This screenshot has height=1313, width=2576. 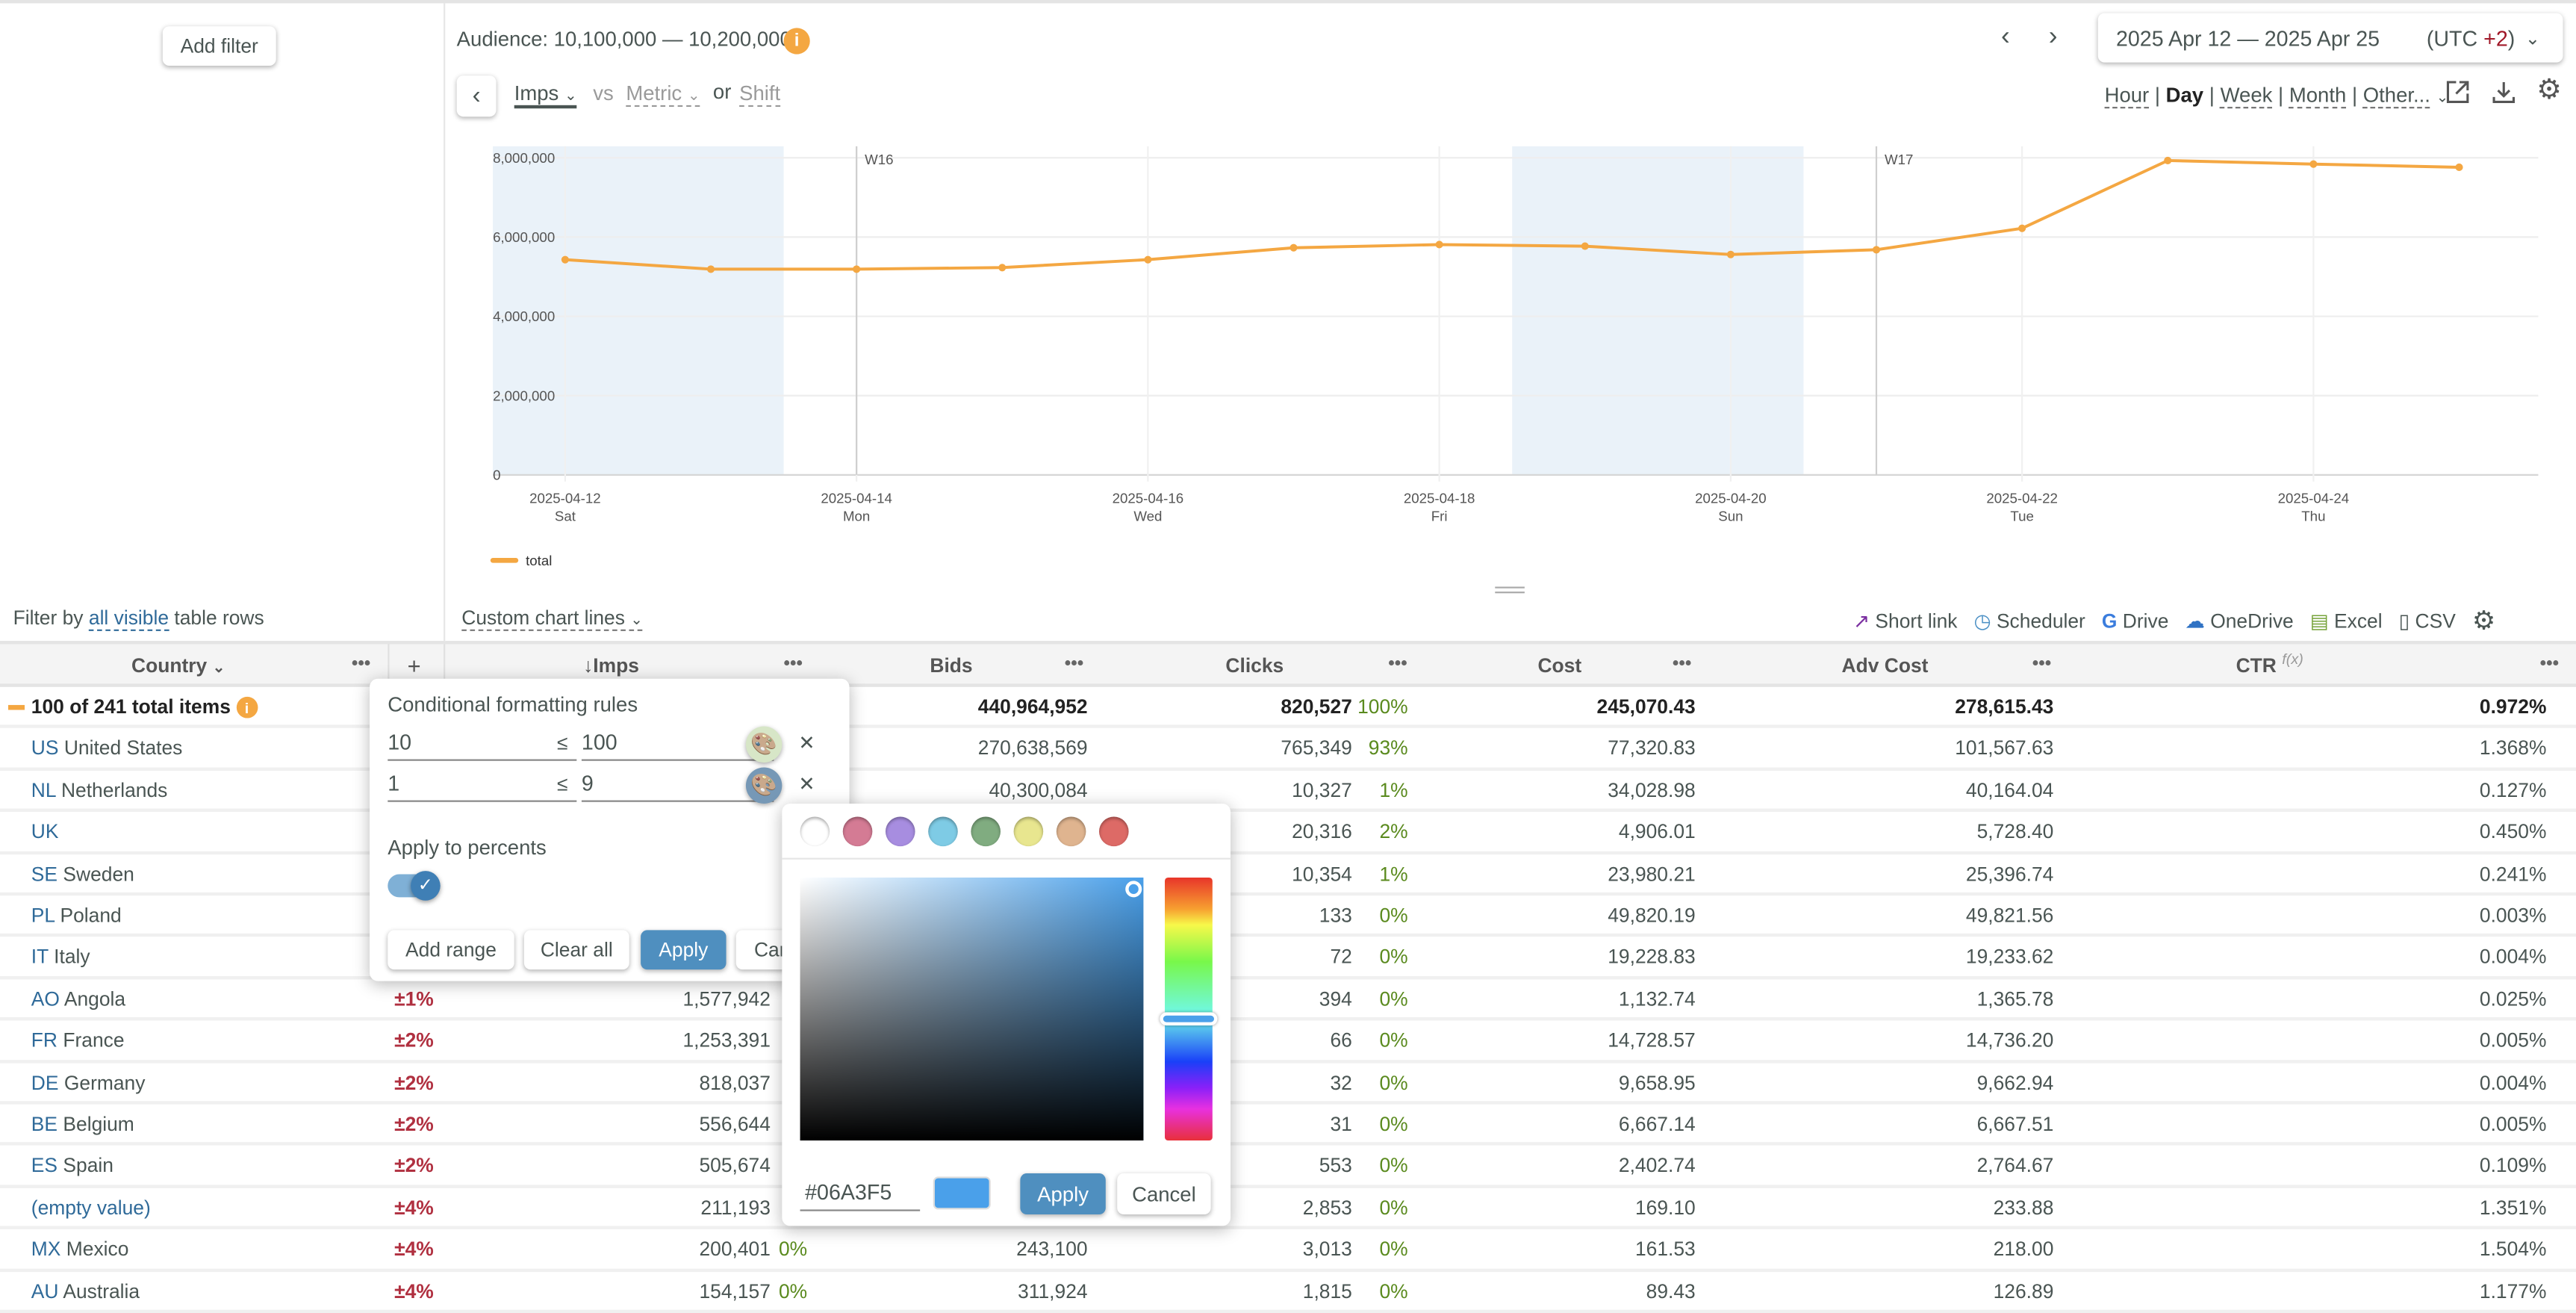 What do you see at coordinates (44, 1040) in the screenshot?
I see `country-code: FR` at bounding box center [44, 1040].